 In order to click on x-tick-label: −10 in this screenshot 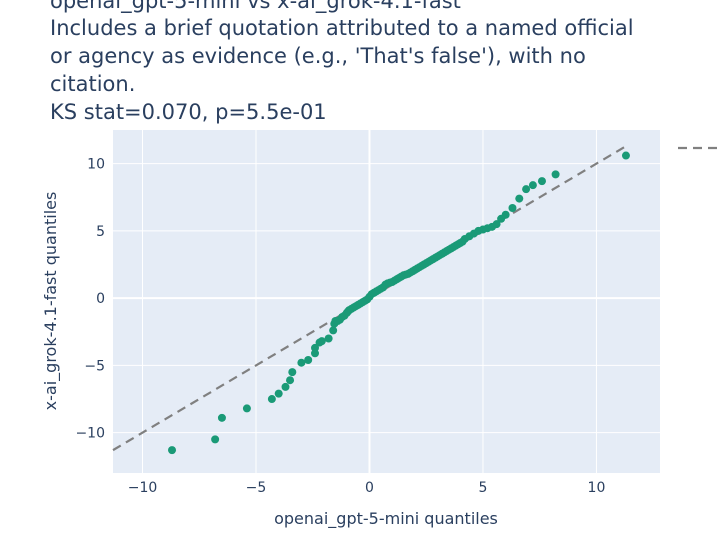, I will do `click(143, 488)`.